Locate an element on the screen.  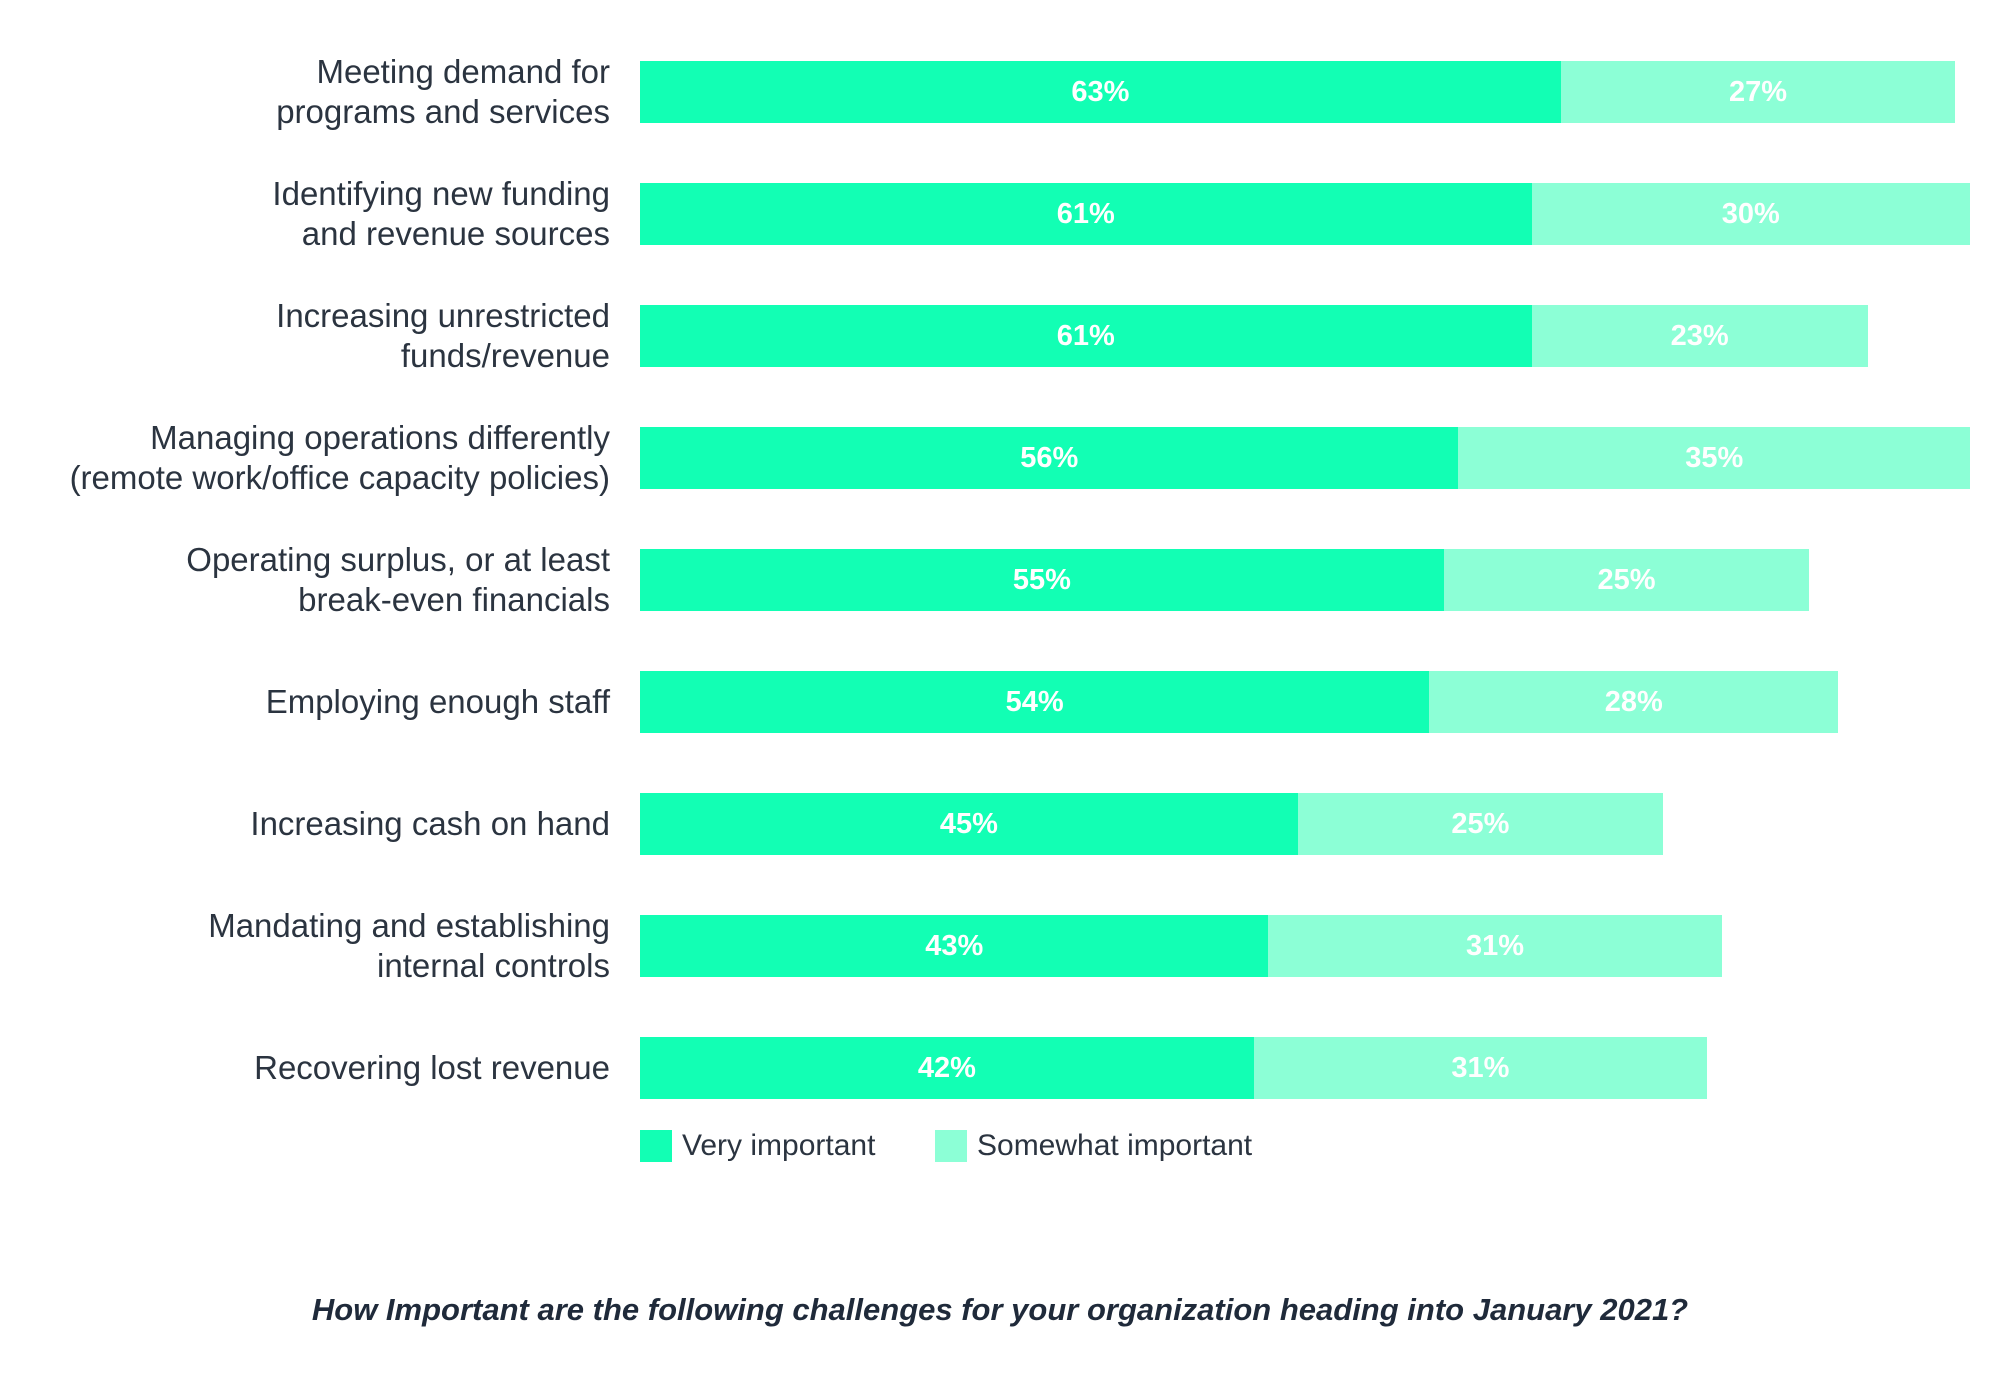
category-label: Increasing unrestricted is located at coordinates (443, 315).